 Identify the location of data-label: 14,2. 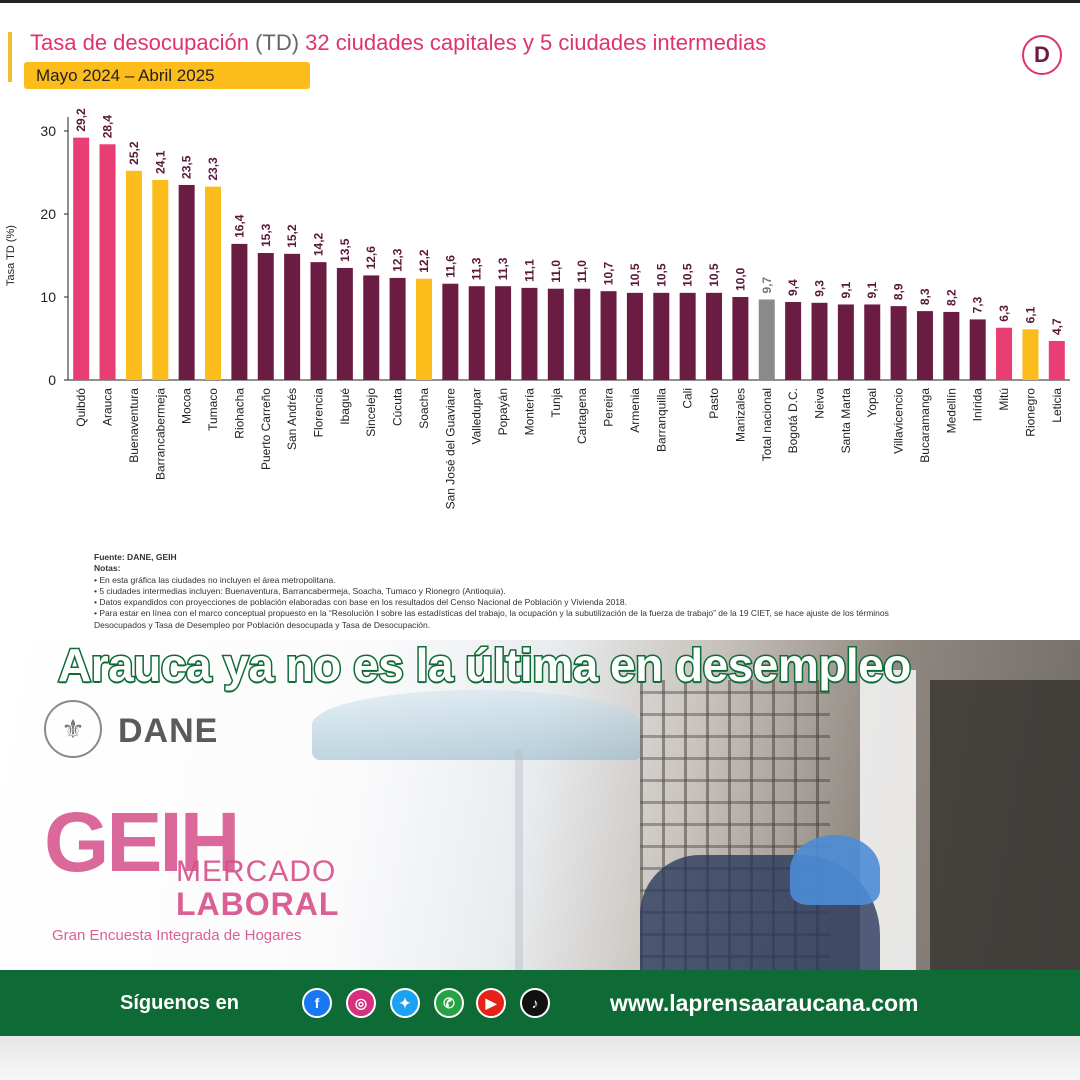
(319, 244).